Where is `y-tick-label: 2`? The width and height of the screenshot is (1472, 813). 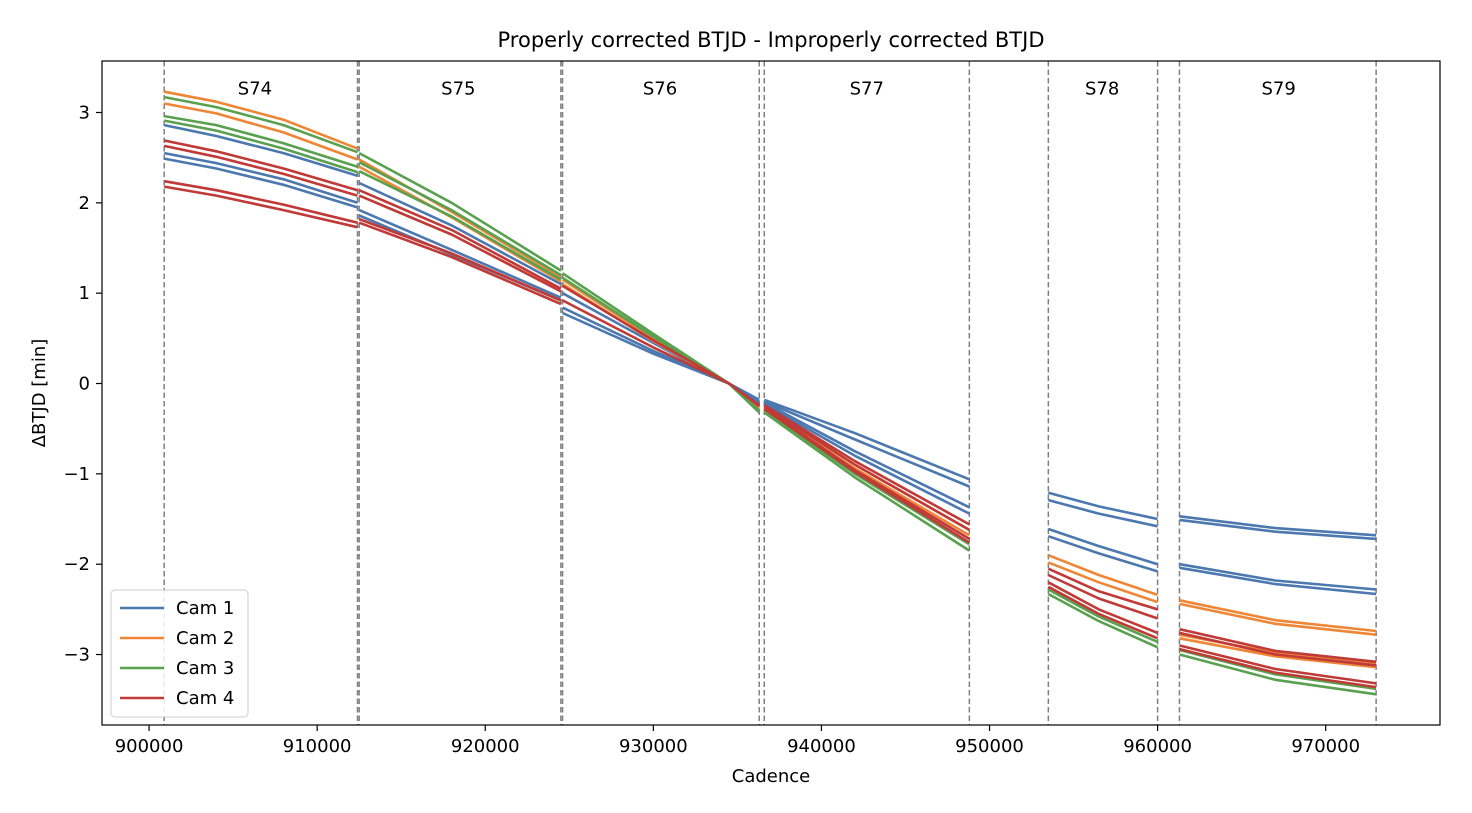
y-tick-label: 2 is located at coordinates (84, 203).